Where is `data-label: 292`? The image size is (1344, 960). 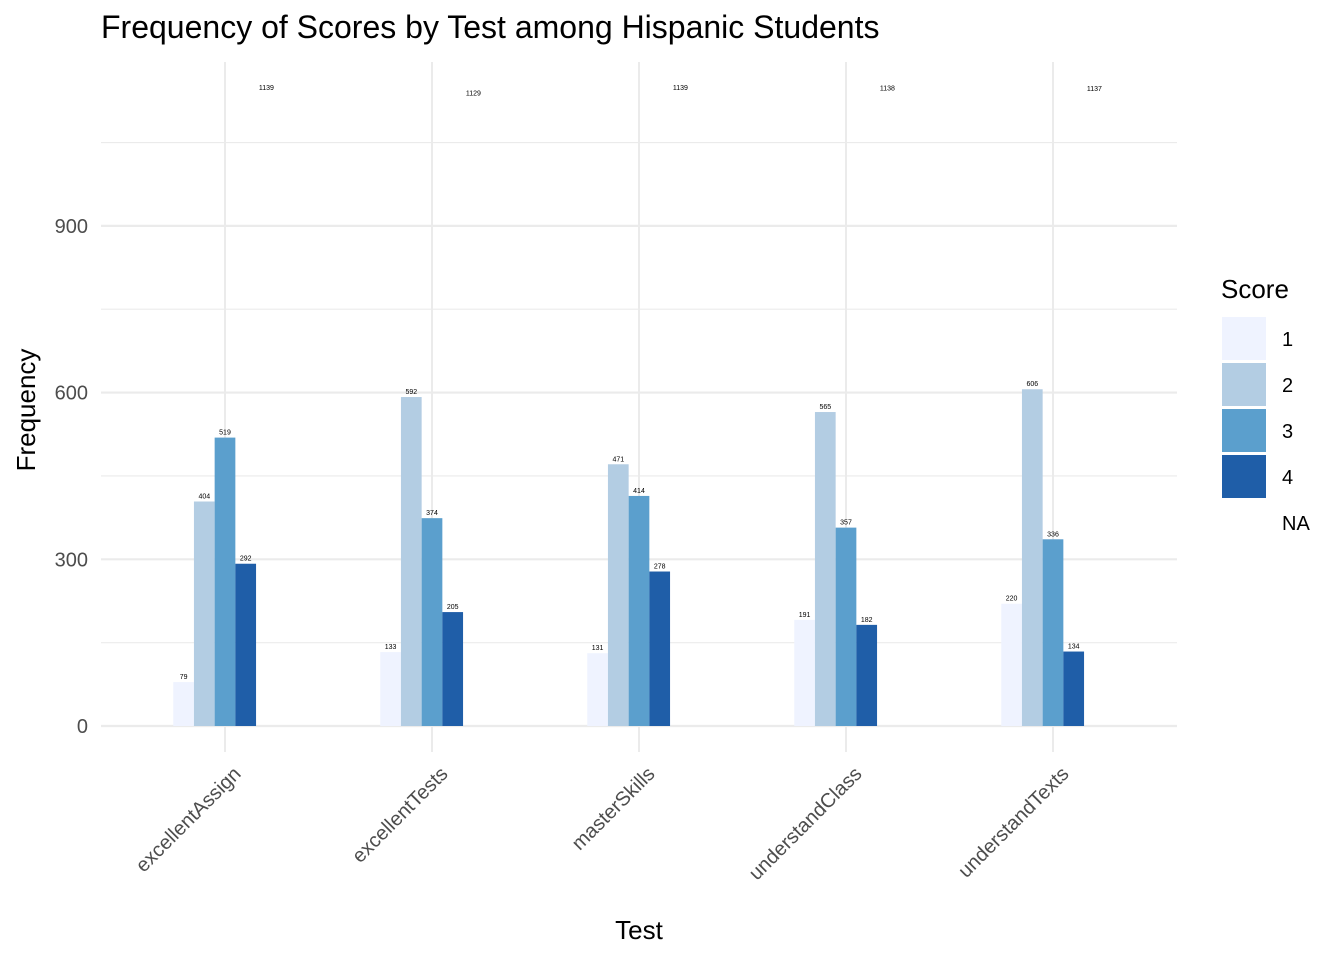 data-label: 292 is located at coordinates (246, 559).